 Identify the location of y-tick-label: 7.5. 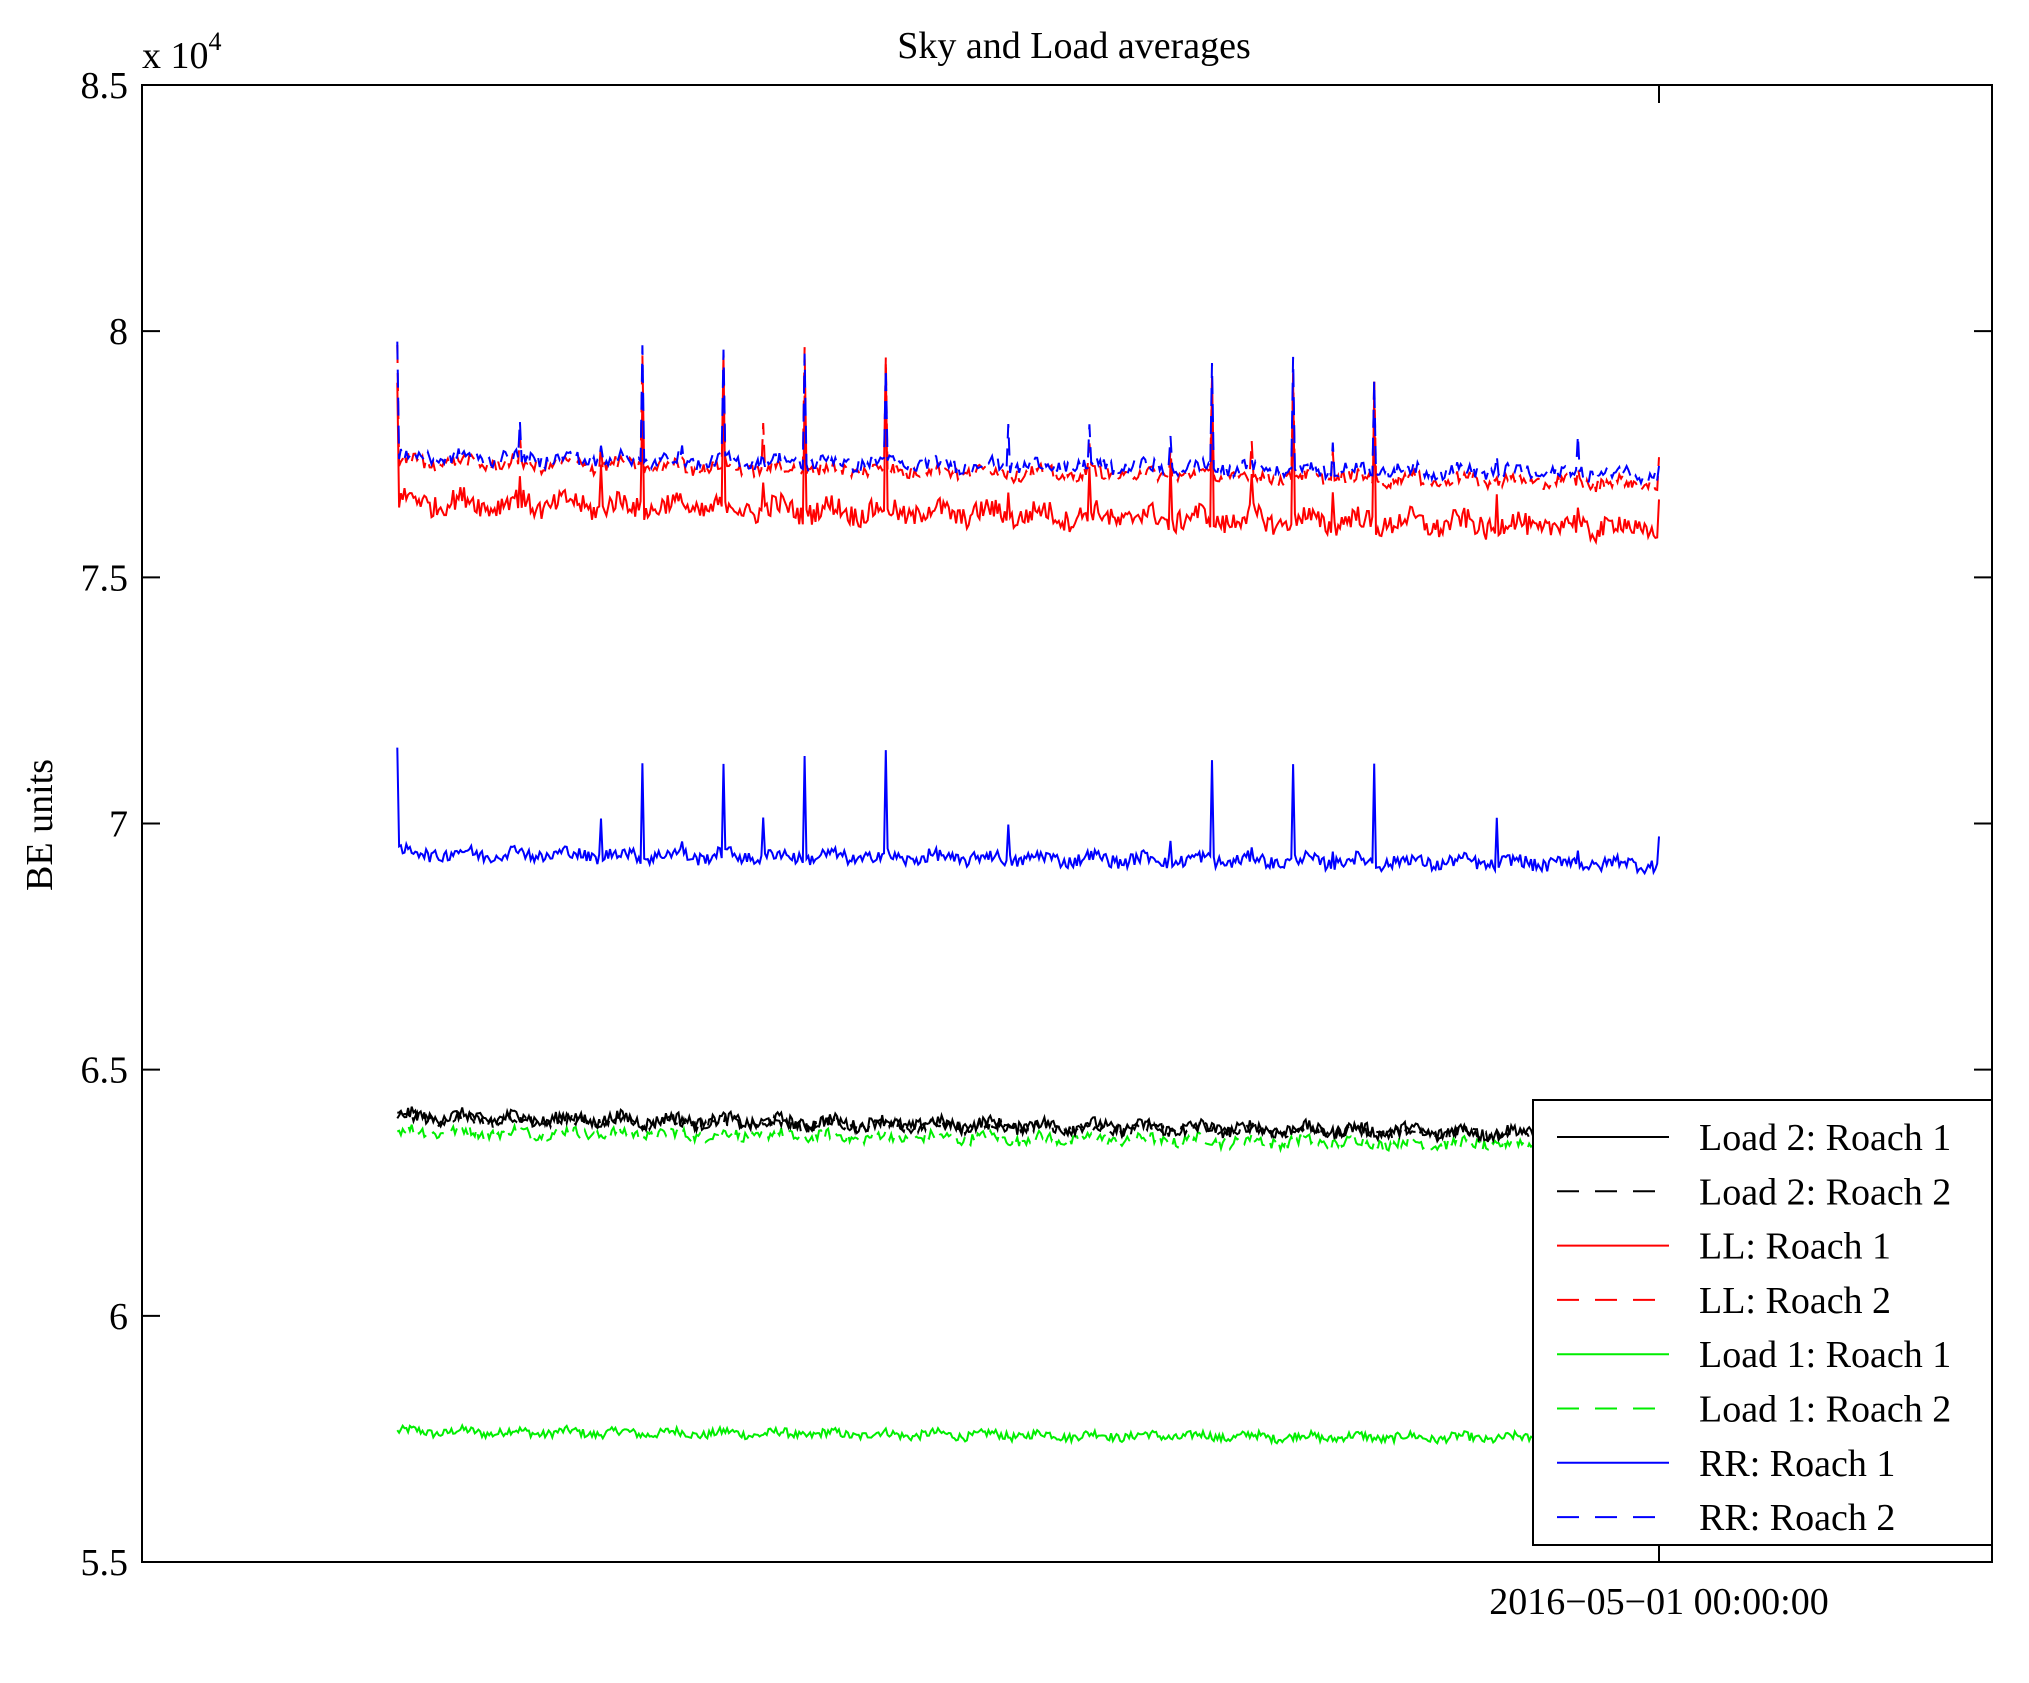
(105, 578).